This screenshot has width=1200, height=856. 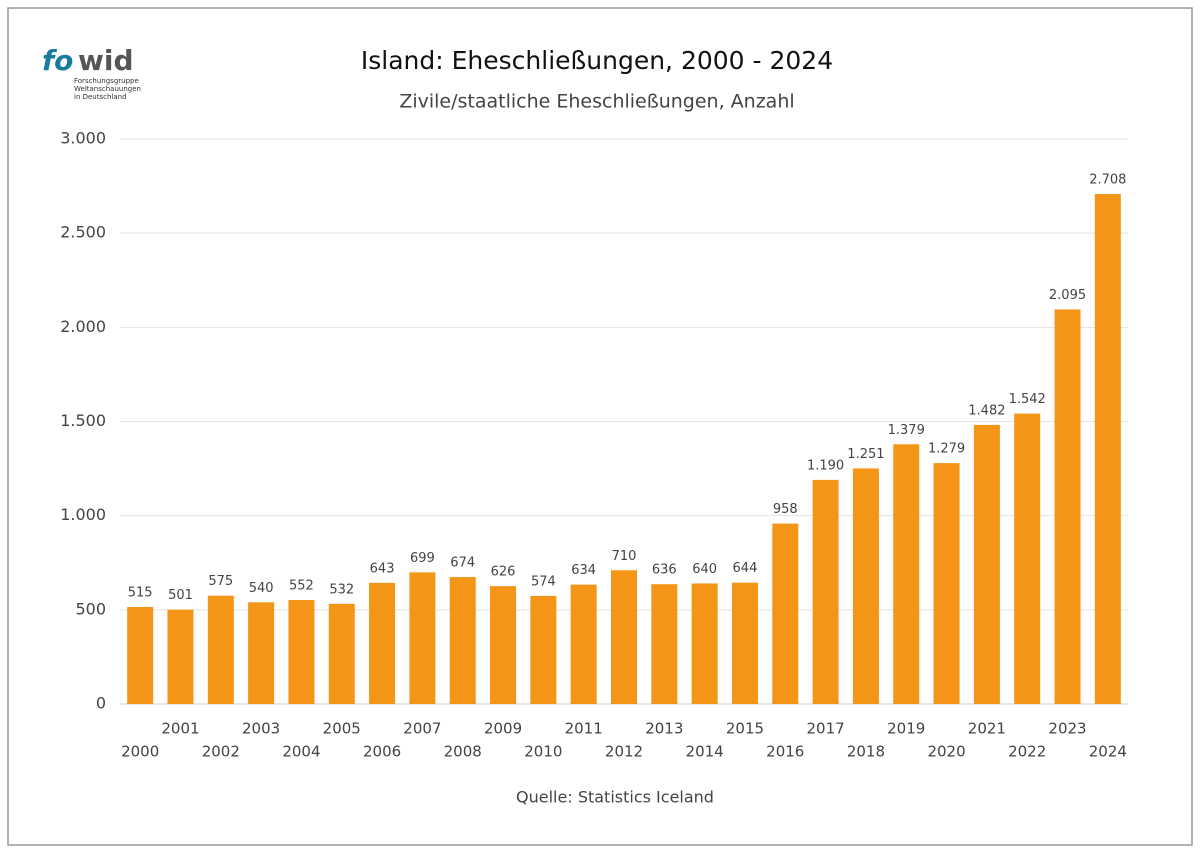 What do you see at coordinates (865, 454) in the screenshot?
I see `value-label: 1.251` at bounding box center [865, 454].